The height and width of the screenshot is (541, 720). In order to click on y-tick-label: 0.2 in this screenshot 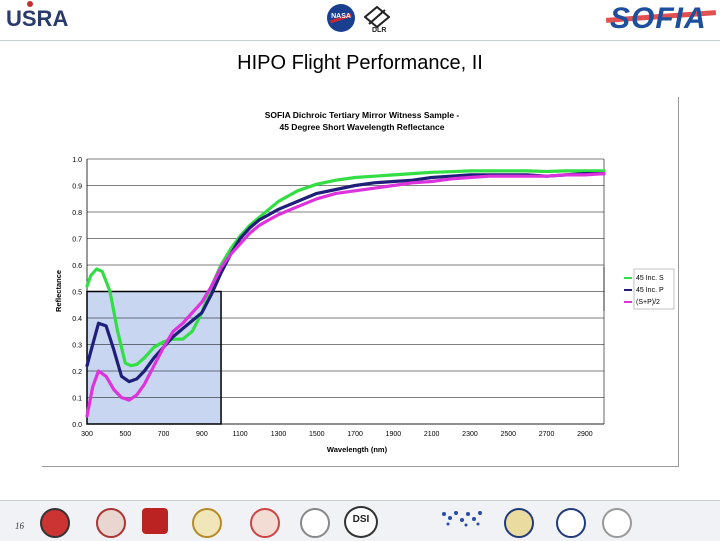, I will do `click(77, 372)`.